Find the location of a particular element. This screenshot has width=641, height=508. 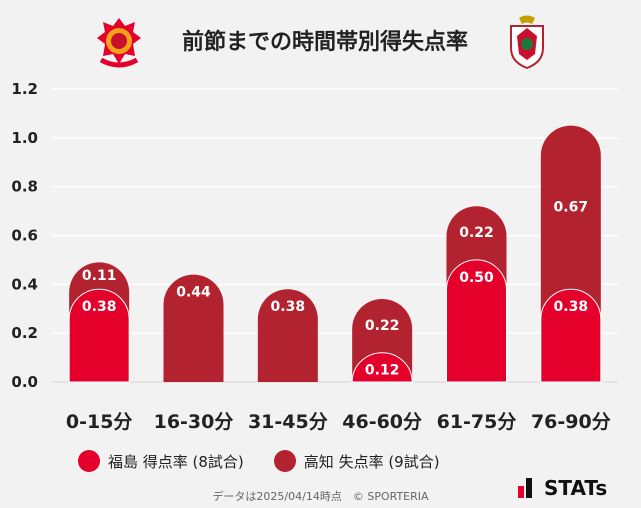

x-tick-label: 76-90分 is located at coordinates (571, 422).